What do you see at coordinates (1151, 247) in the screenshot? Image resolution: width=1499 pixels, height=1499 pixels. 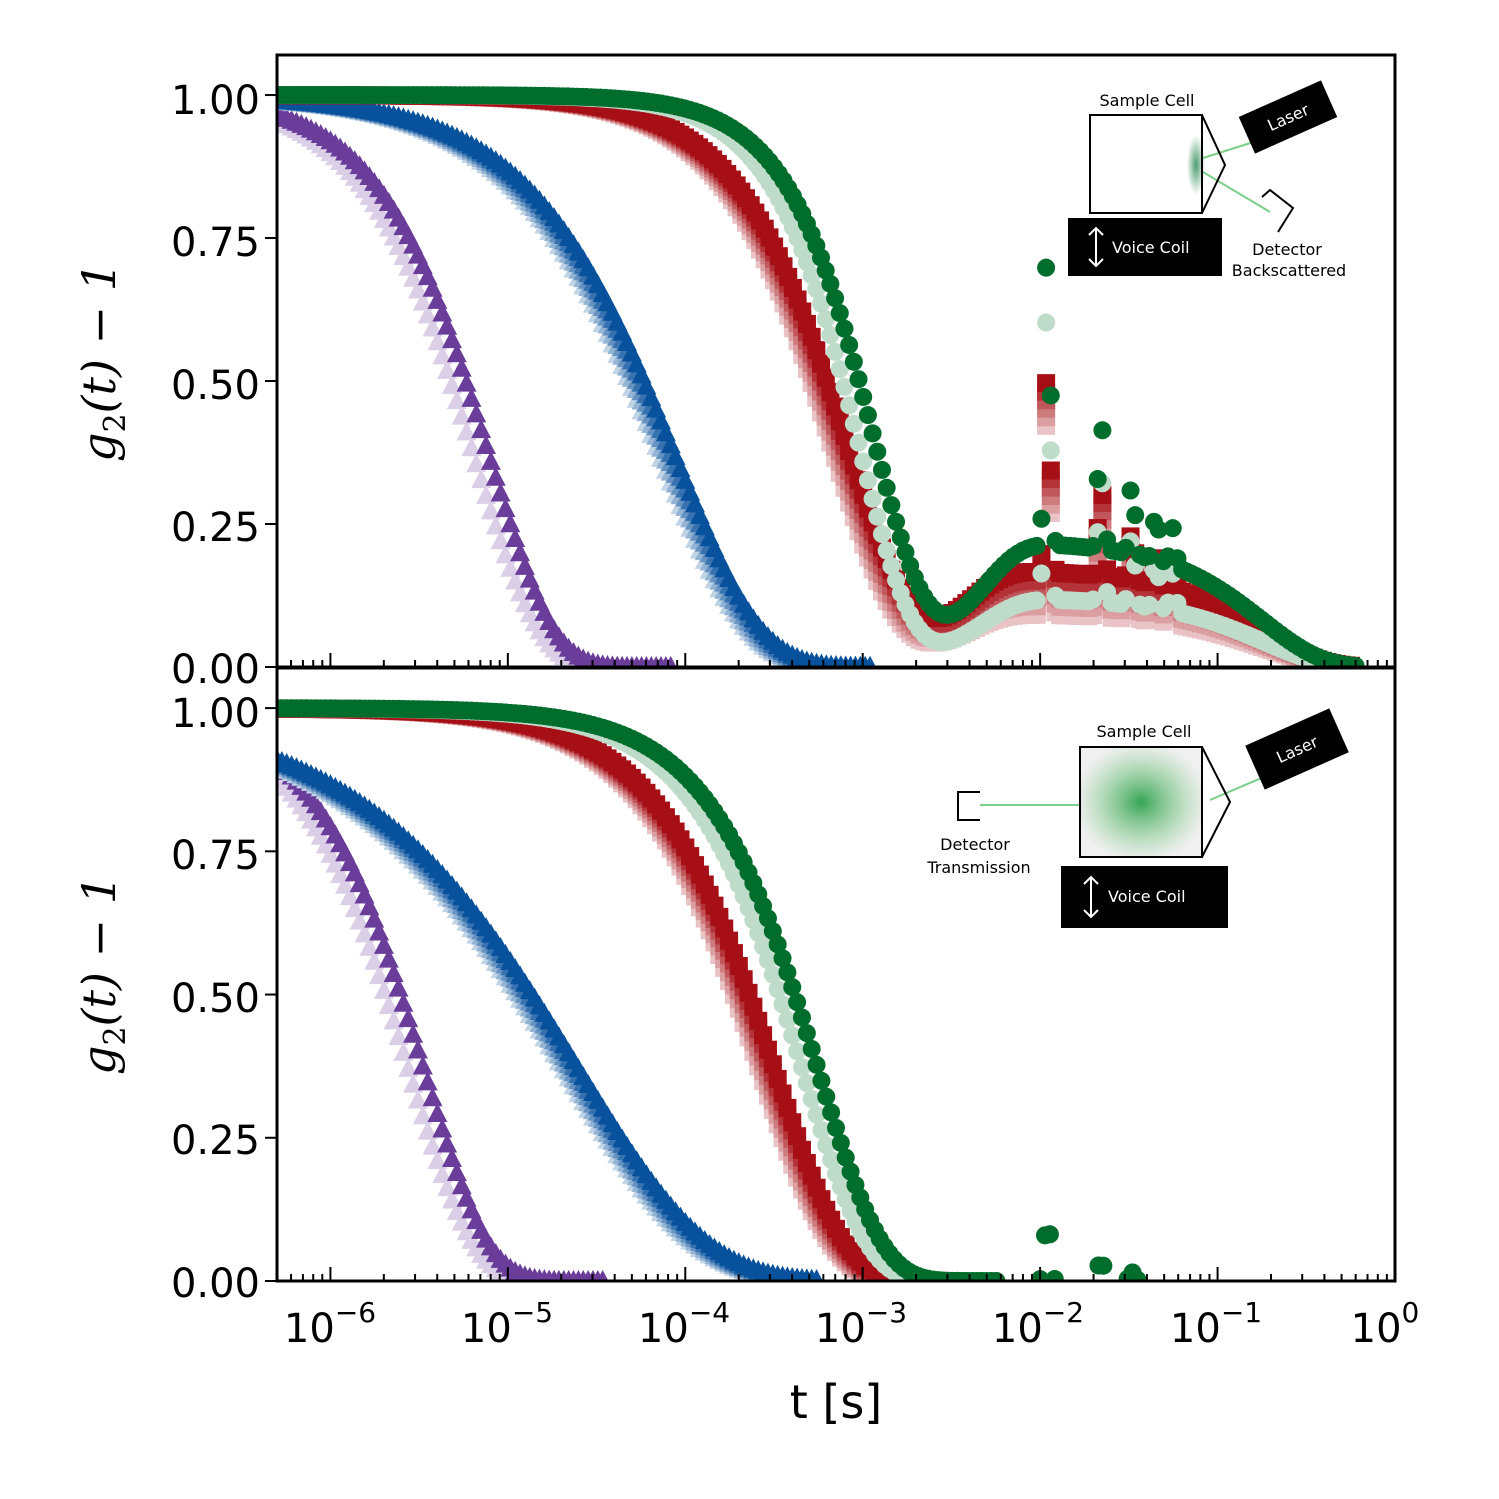 I see `voice-coil-label: Voice Coil` at bounding box center [1151, 247].